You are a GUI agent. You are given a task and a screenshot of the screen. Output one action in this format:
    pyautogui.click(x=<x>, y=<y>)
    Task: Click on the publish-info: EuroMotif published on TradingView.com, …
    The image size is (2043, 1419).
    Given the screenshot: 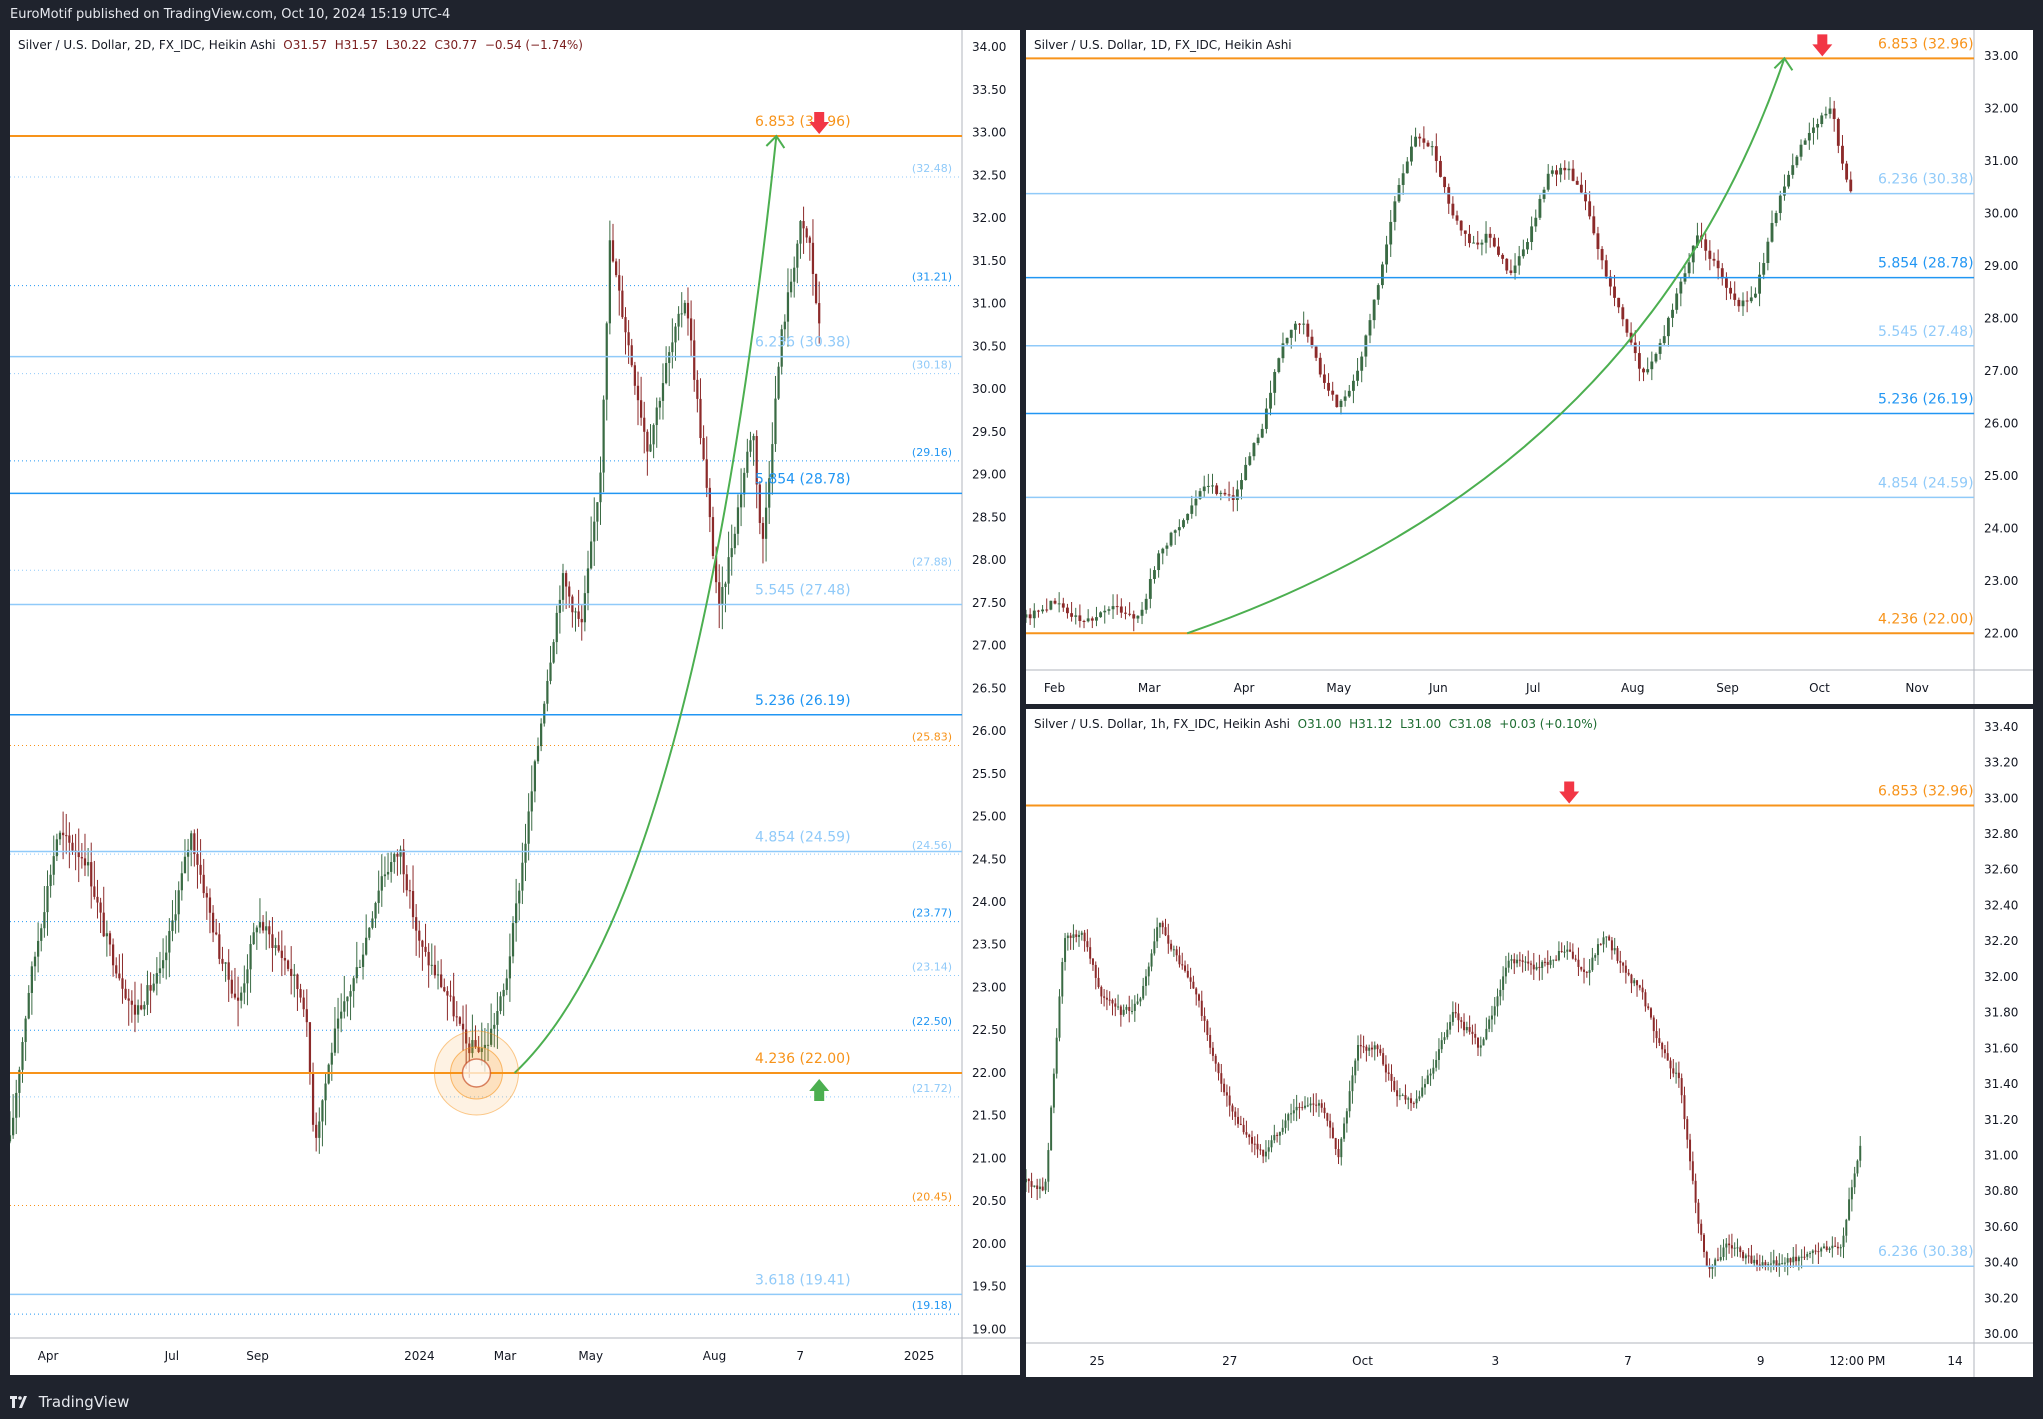 What is the action you would take?
    pyautogui.click(x=230, y=14)
    